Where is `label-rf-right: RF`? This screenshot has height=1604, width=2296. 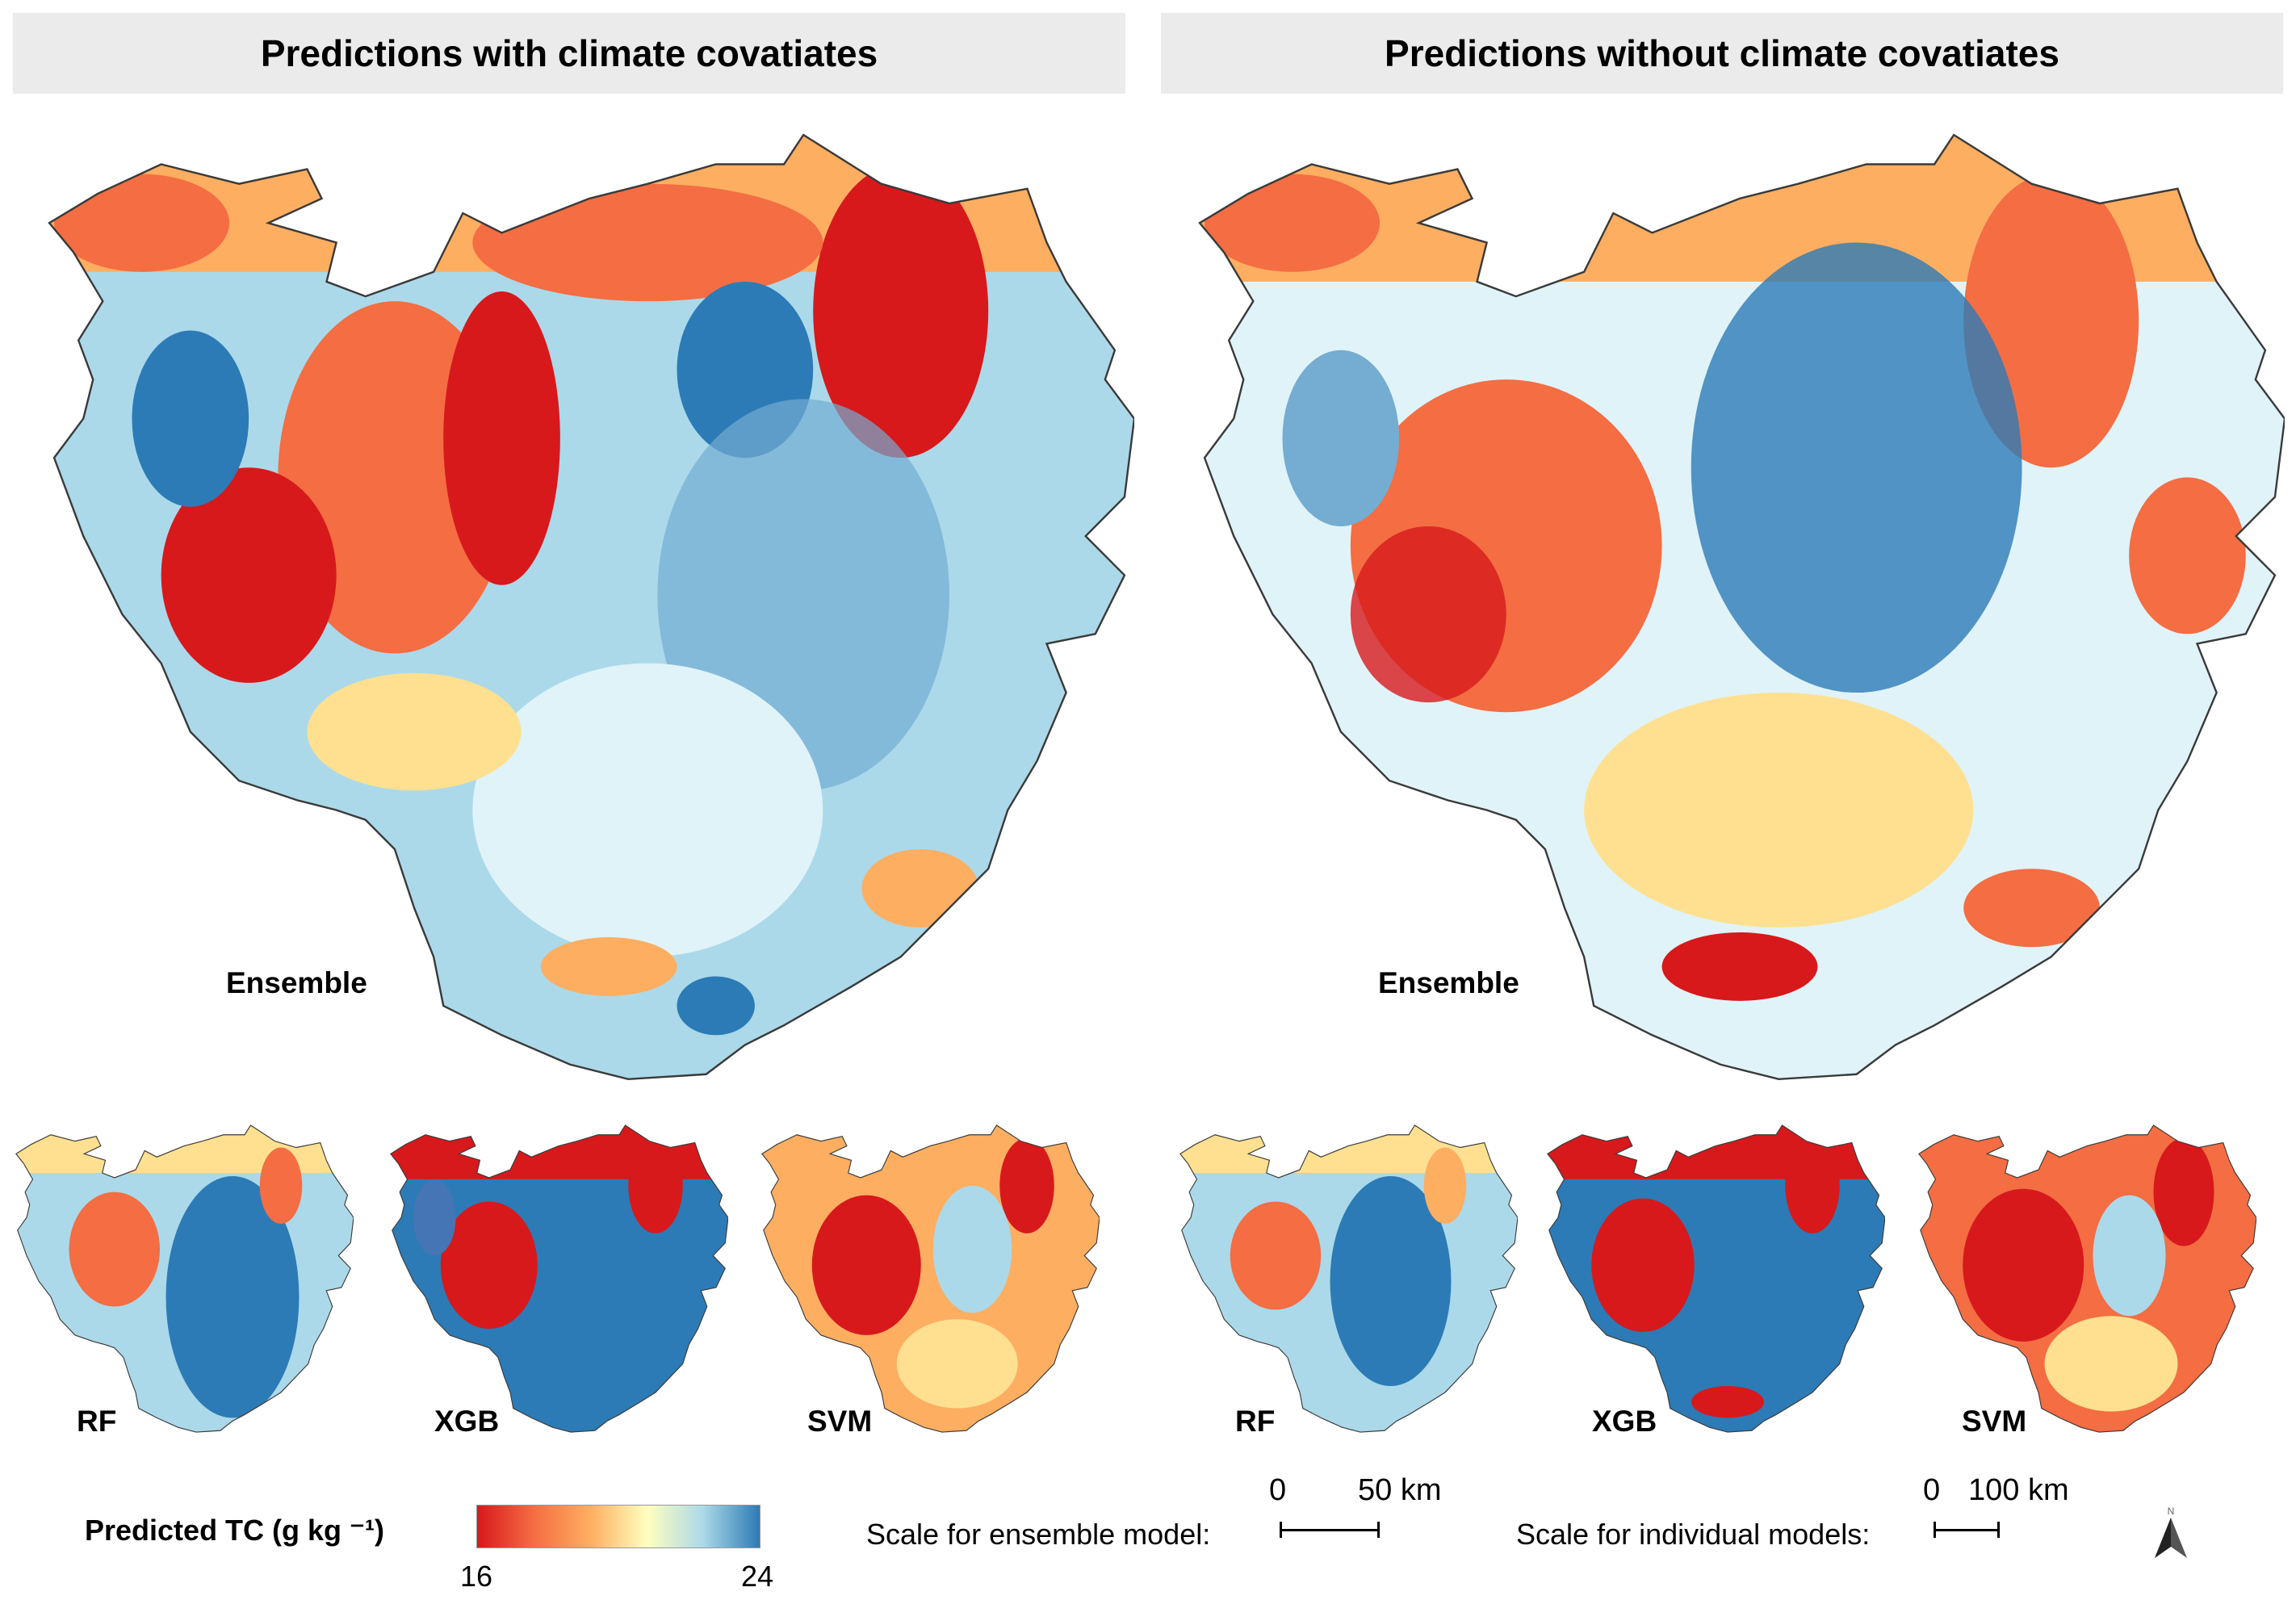
label-rf-right: RF is located at coordinates (1255, 1421).